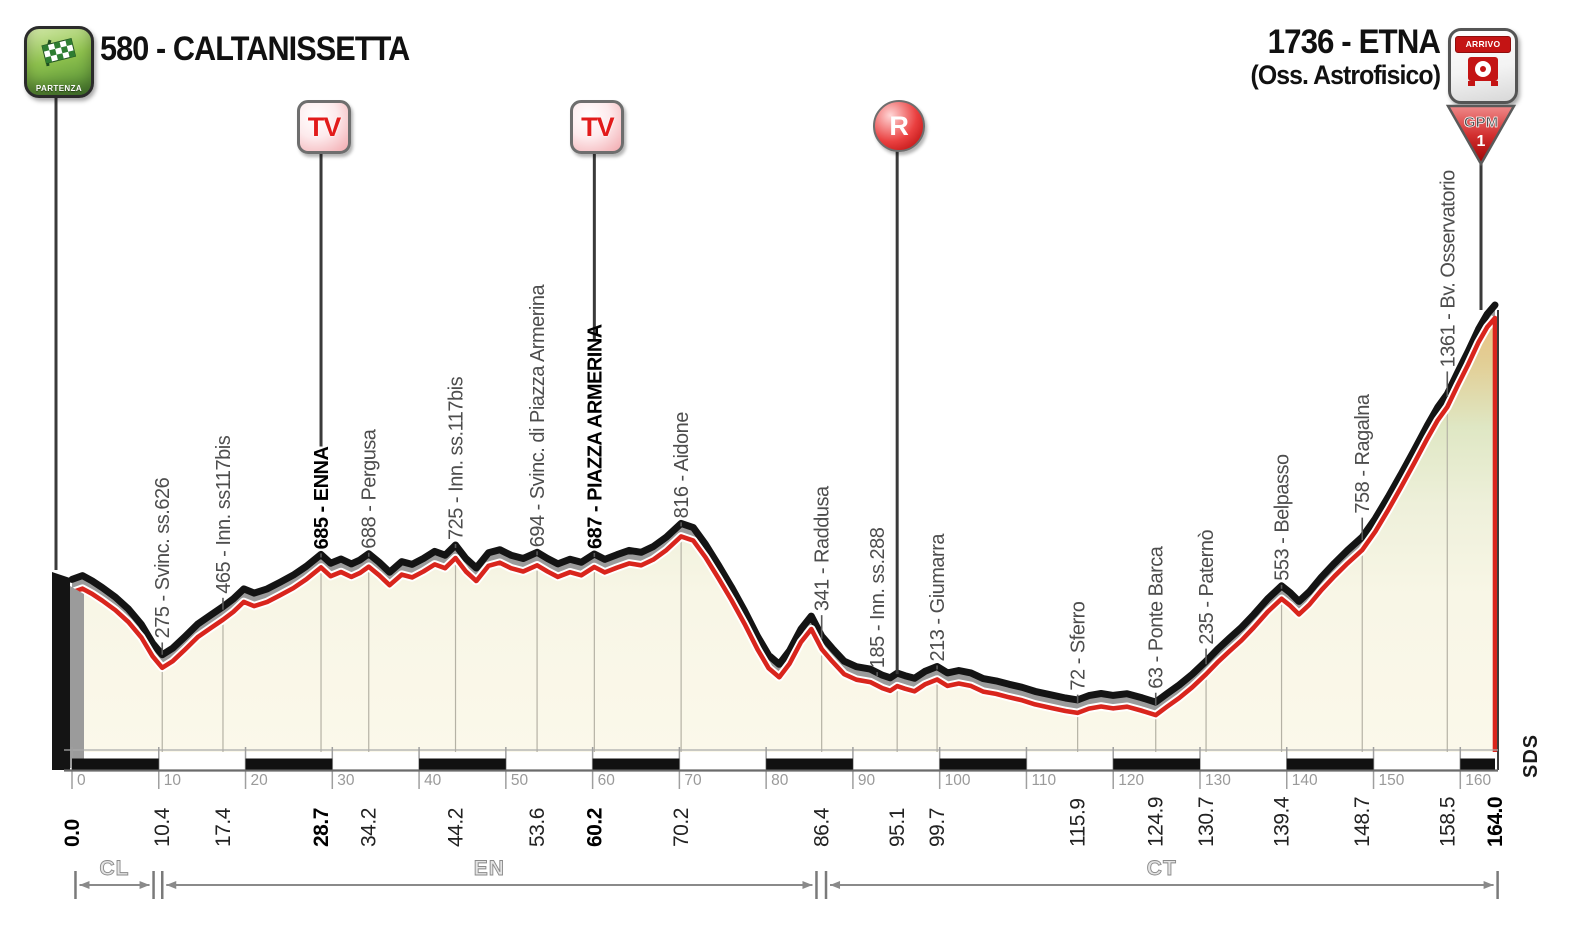 The height and width of the screenshot is (930, 1592). I want to click on checkered-flag-icon, so click(59, 52).